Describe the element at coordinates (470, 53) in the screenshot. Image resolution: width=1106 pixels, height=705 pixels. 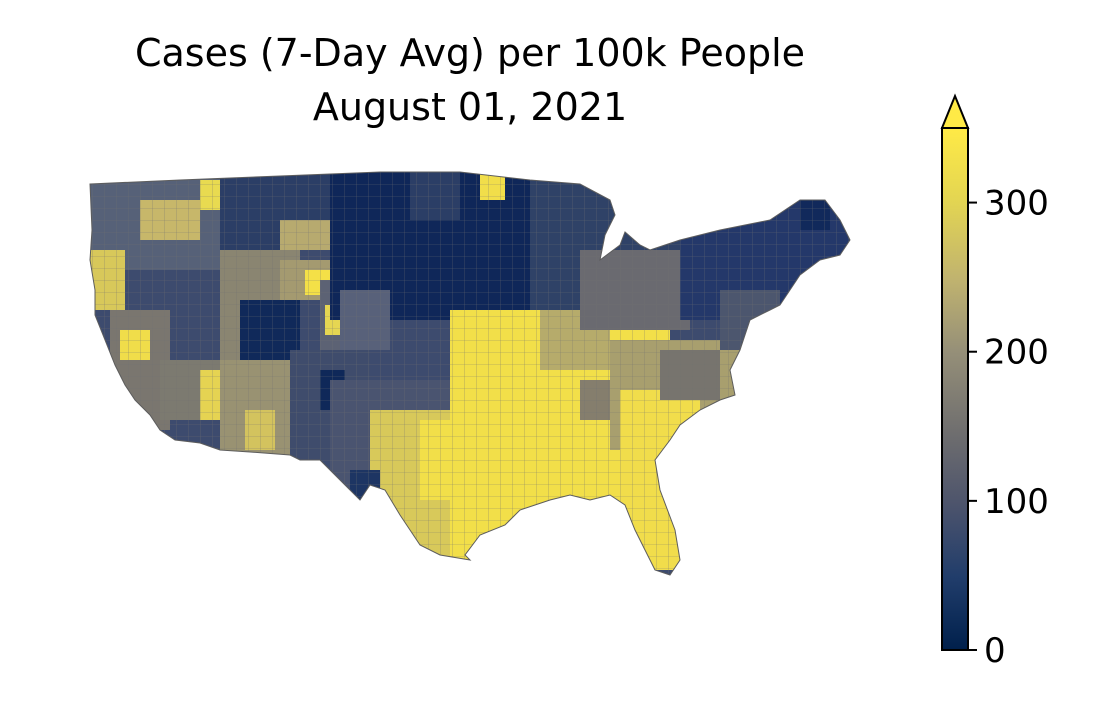
I see `map-title: Cases (7-Day Avg) per 100k People` at that location.